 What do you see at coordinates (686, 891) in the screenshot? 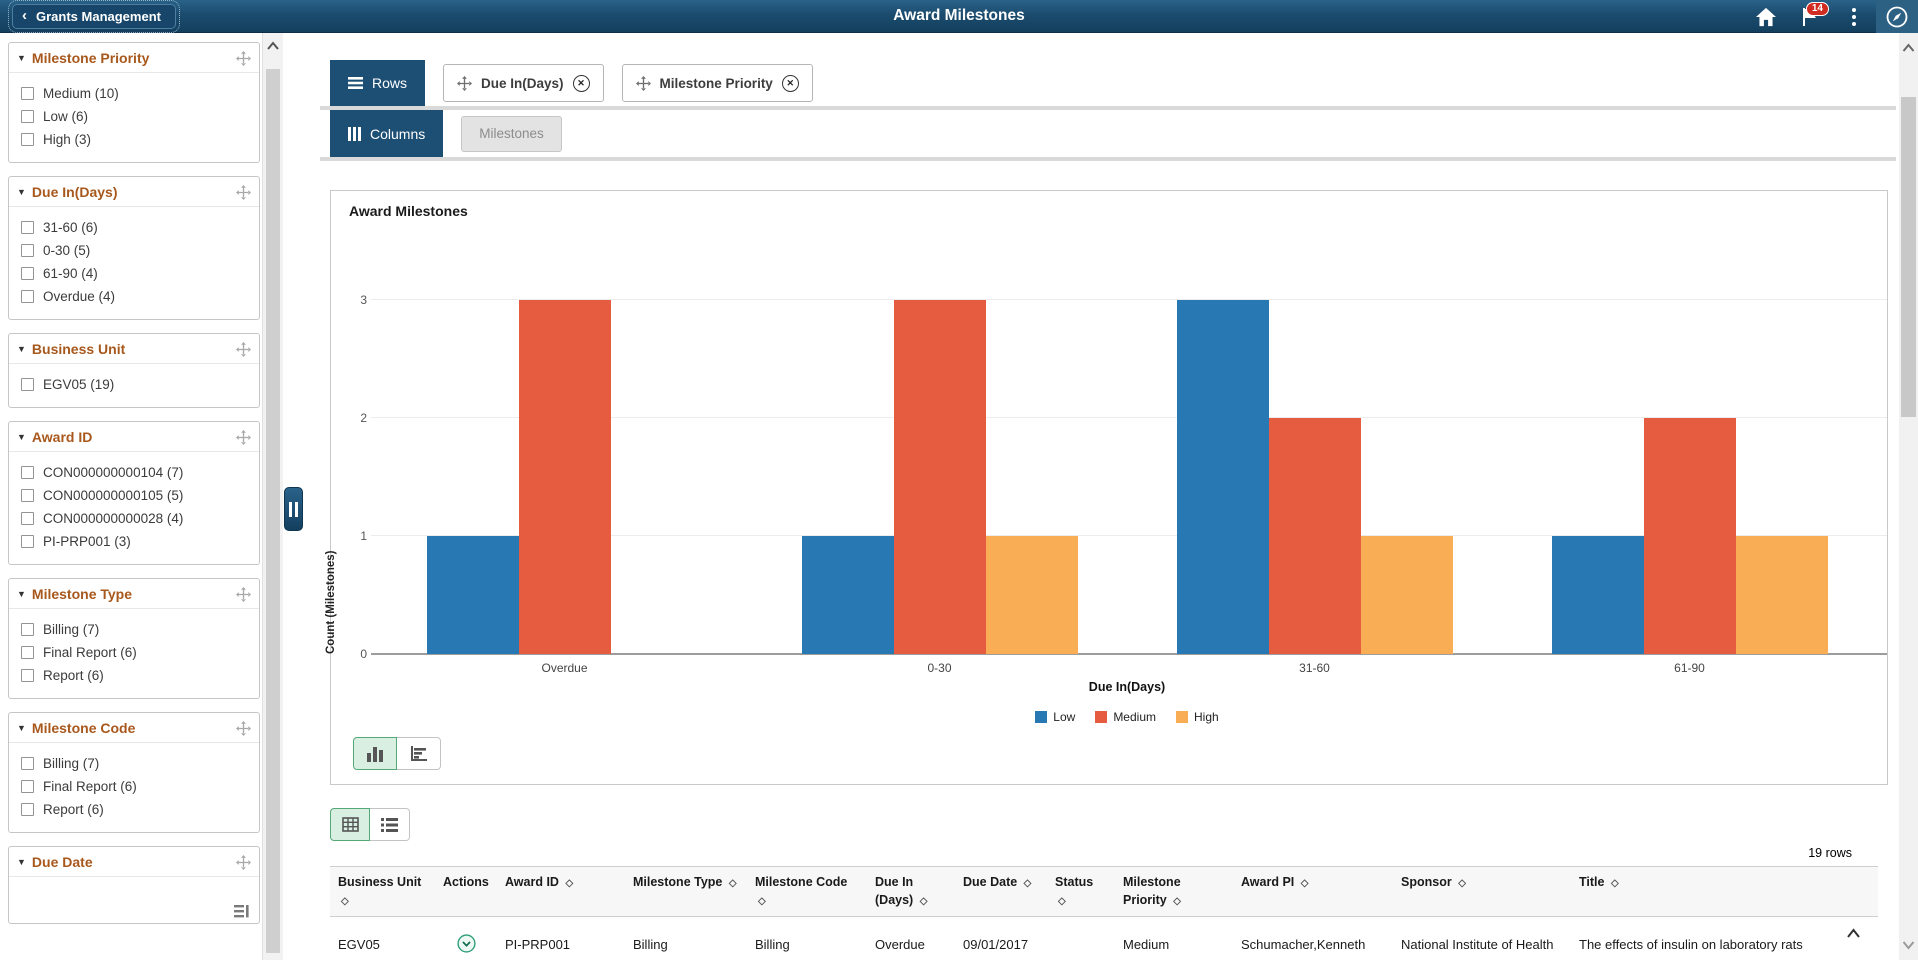
I see `column-header-milestone-type: Milestone Type ◇` at bounding box center [686, 891].